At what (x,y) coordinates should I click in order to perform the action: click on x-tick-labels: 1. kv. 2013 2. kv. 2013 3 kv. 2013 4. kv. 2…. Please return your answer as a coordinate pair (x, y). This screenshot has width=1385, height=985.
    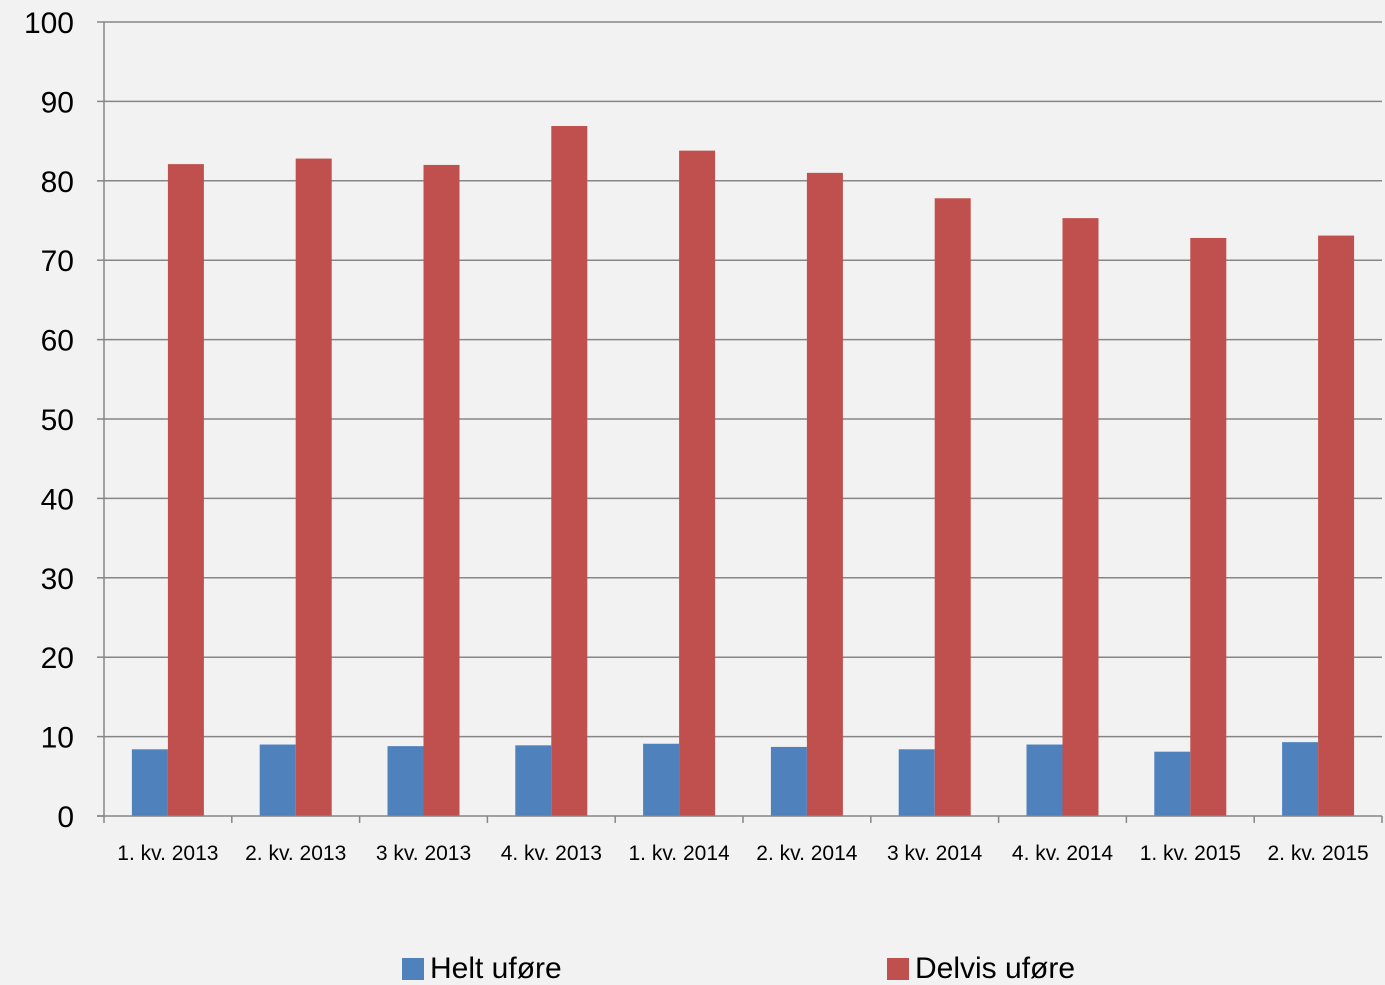
    Looking at the image, I should click on (742, 853).